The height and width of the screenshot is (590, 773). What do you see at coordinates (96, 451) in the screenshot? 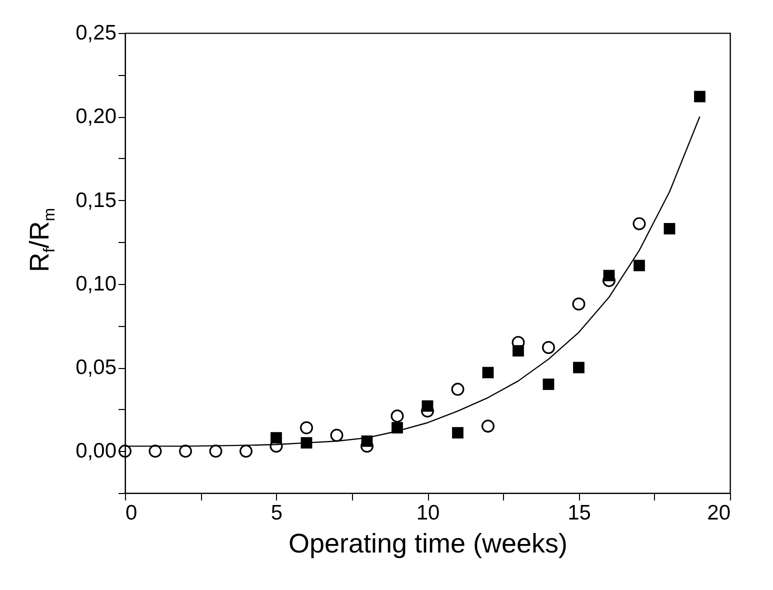
I see `y-tick-label: 0,00` at bounding box center [96, 451].